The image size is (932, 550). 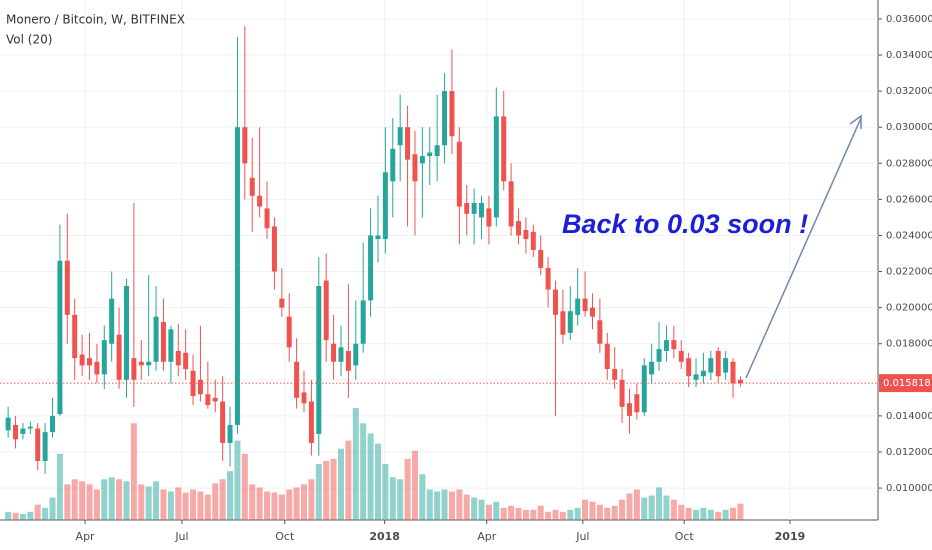 I want to click on chart-title: Monero / Bitcoin, W, BITFINEX, so click(x=95, y=20).